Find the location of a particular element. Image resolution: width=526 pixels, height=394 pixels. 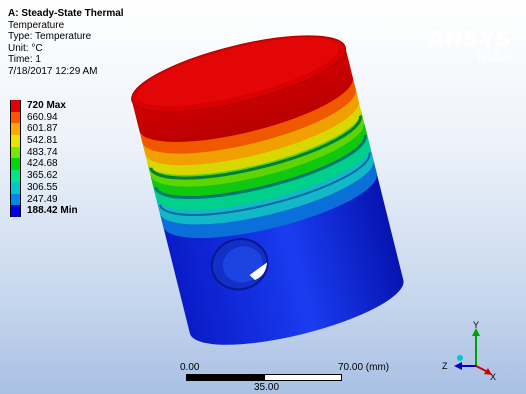

piston-crown-highlight is located at coordinates (238, 72).